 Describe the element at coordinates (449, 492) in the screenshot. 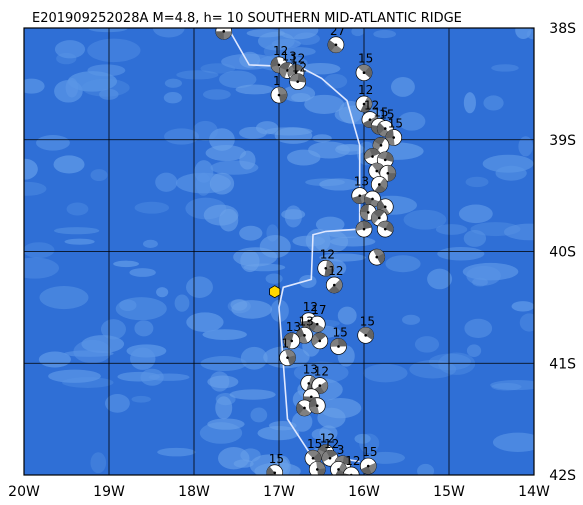

I see `lon-label: 15W` at that location.